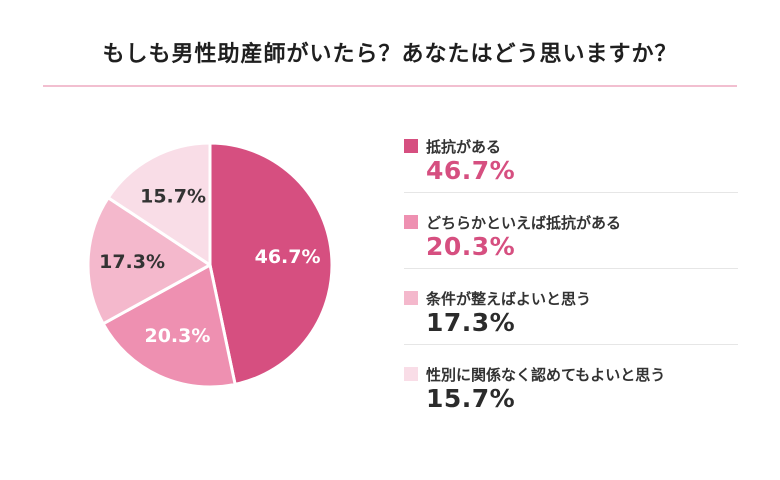 The height and width of the screenshot is (480, 780). I want to click on slice-label: 17.3%, so click(132, 262).